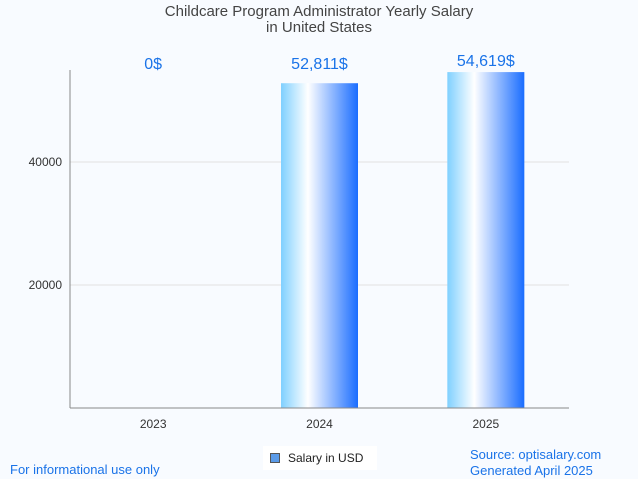 This screenshot has height=479, width=638. What do you see at coordinates (485, 424) in the screenshot?
I see `x-tick-label: 2025` at bounding box center [485, 424].